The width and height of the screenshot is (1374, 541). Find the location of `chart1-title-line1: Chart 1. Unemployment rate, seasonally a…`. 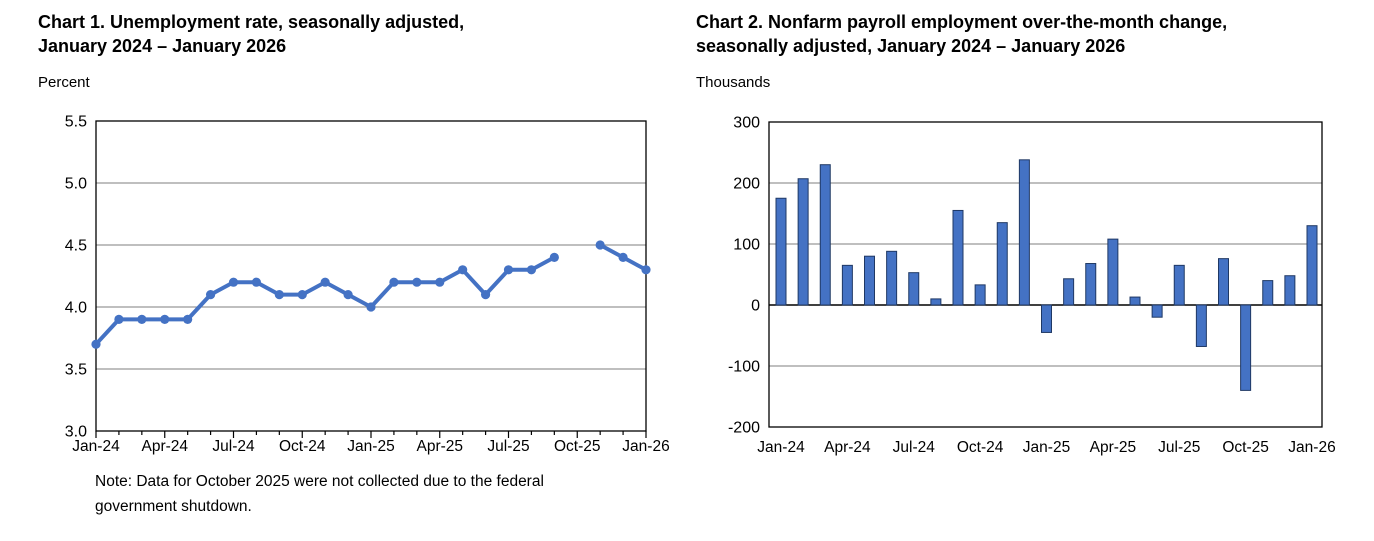

chart1-title-line1: Chart 1. Unemployment rate, seasonally a… is located at coordinates (251, 22).